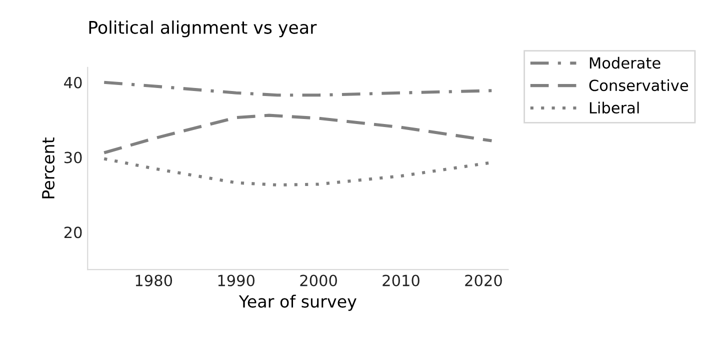 The height and width of the screenshot is (337, 701). Describe the element at coordinates (625, 62) in the screenshot. I see `legend-label: Moderate` at that location.